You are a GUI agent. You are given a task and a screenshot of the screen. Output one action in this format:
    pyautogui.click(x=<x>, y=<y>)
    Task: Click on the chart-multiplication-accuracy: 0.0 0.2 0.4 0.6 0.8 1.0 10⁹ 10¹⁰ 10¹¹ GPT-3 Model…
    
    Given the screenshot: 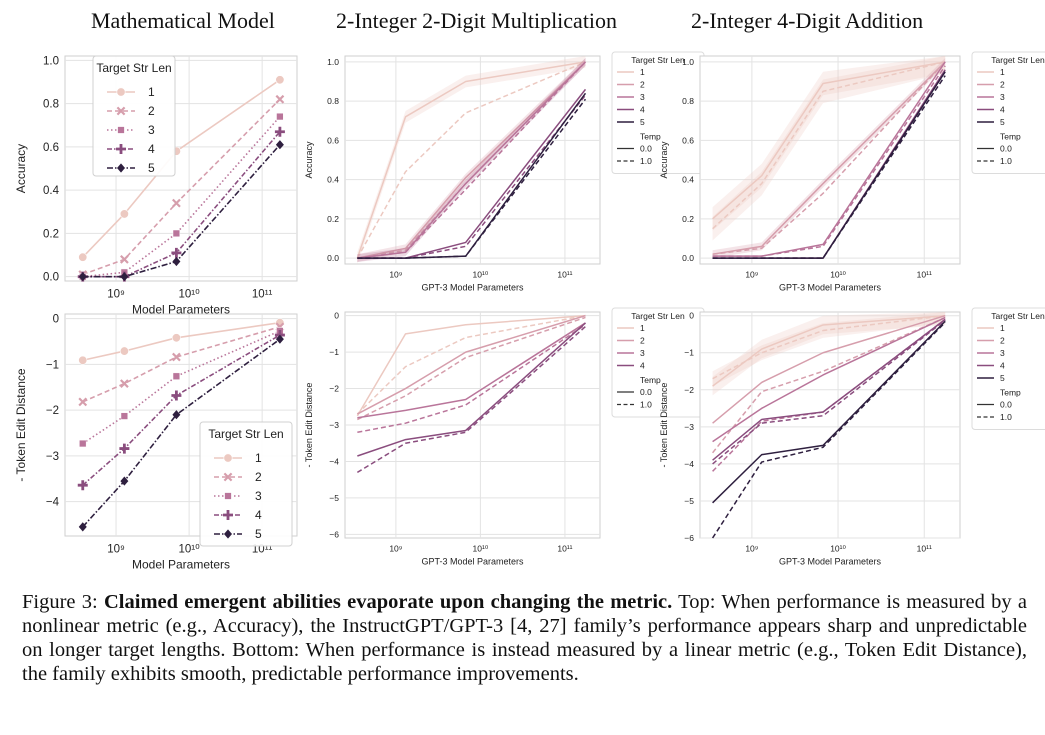 What is the action you would take?
    pyautogui.click(x=504, y=172)
    